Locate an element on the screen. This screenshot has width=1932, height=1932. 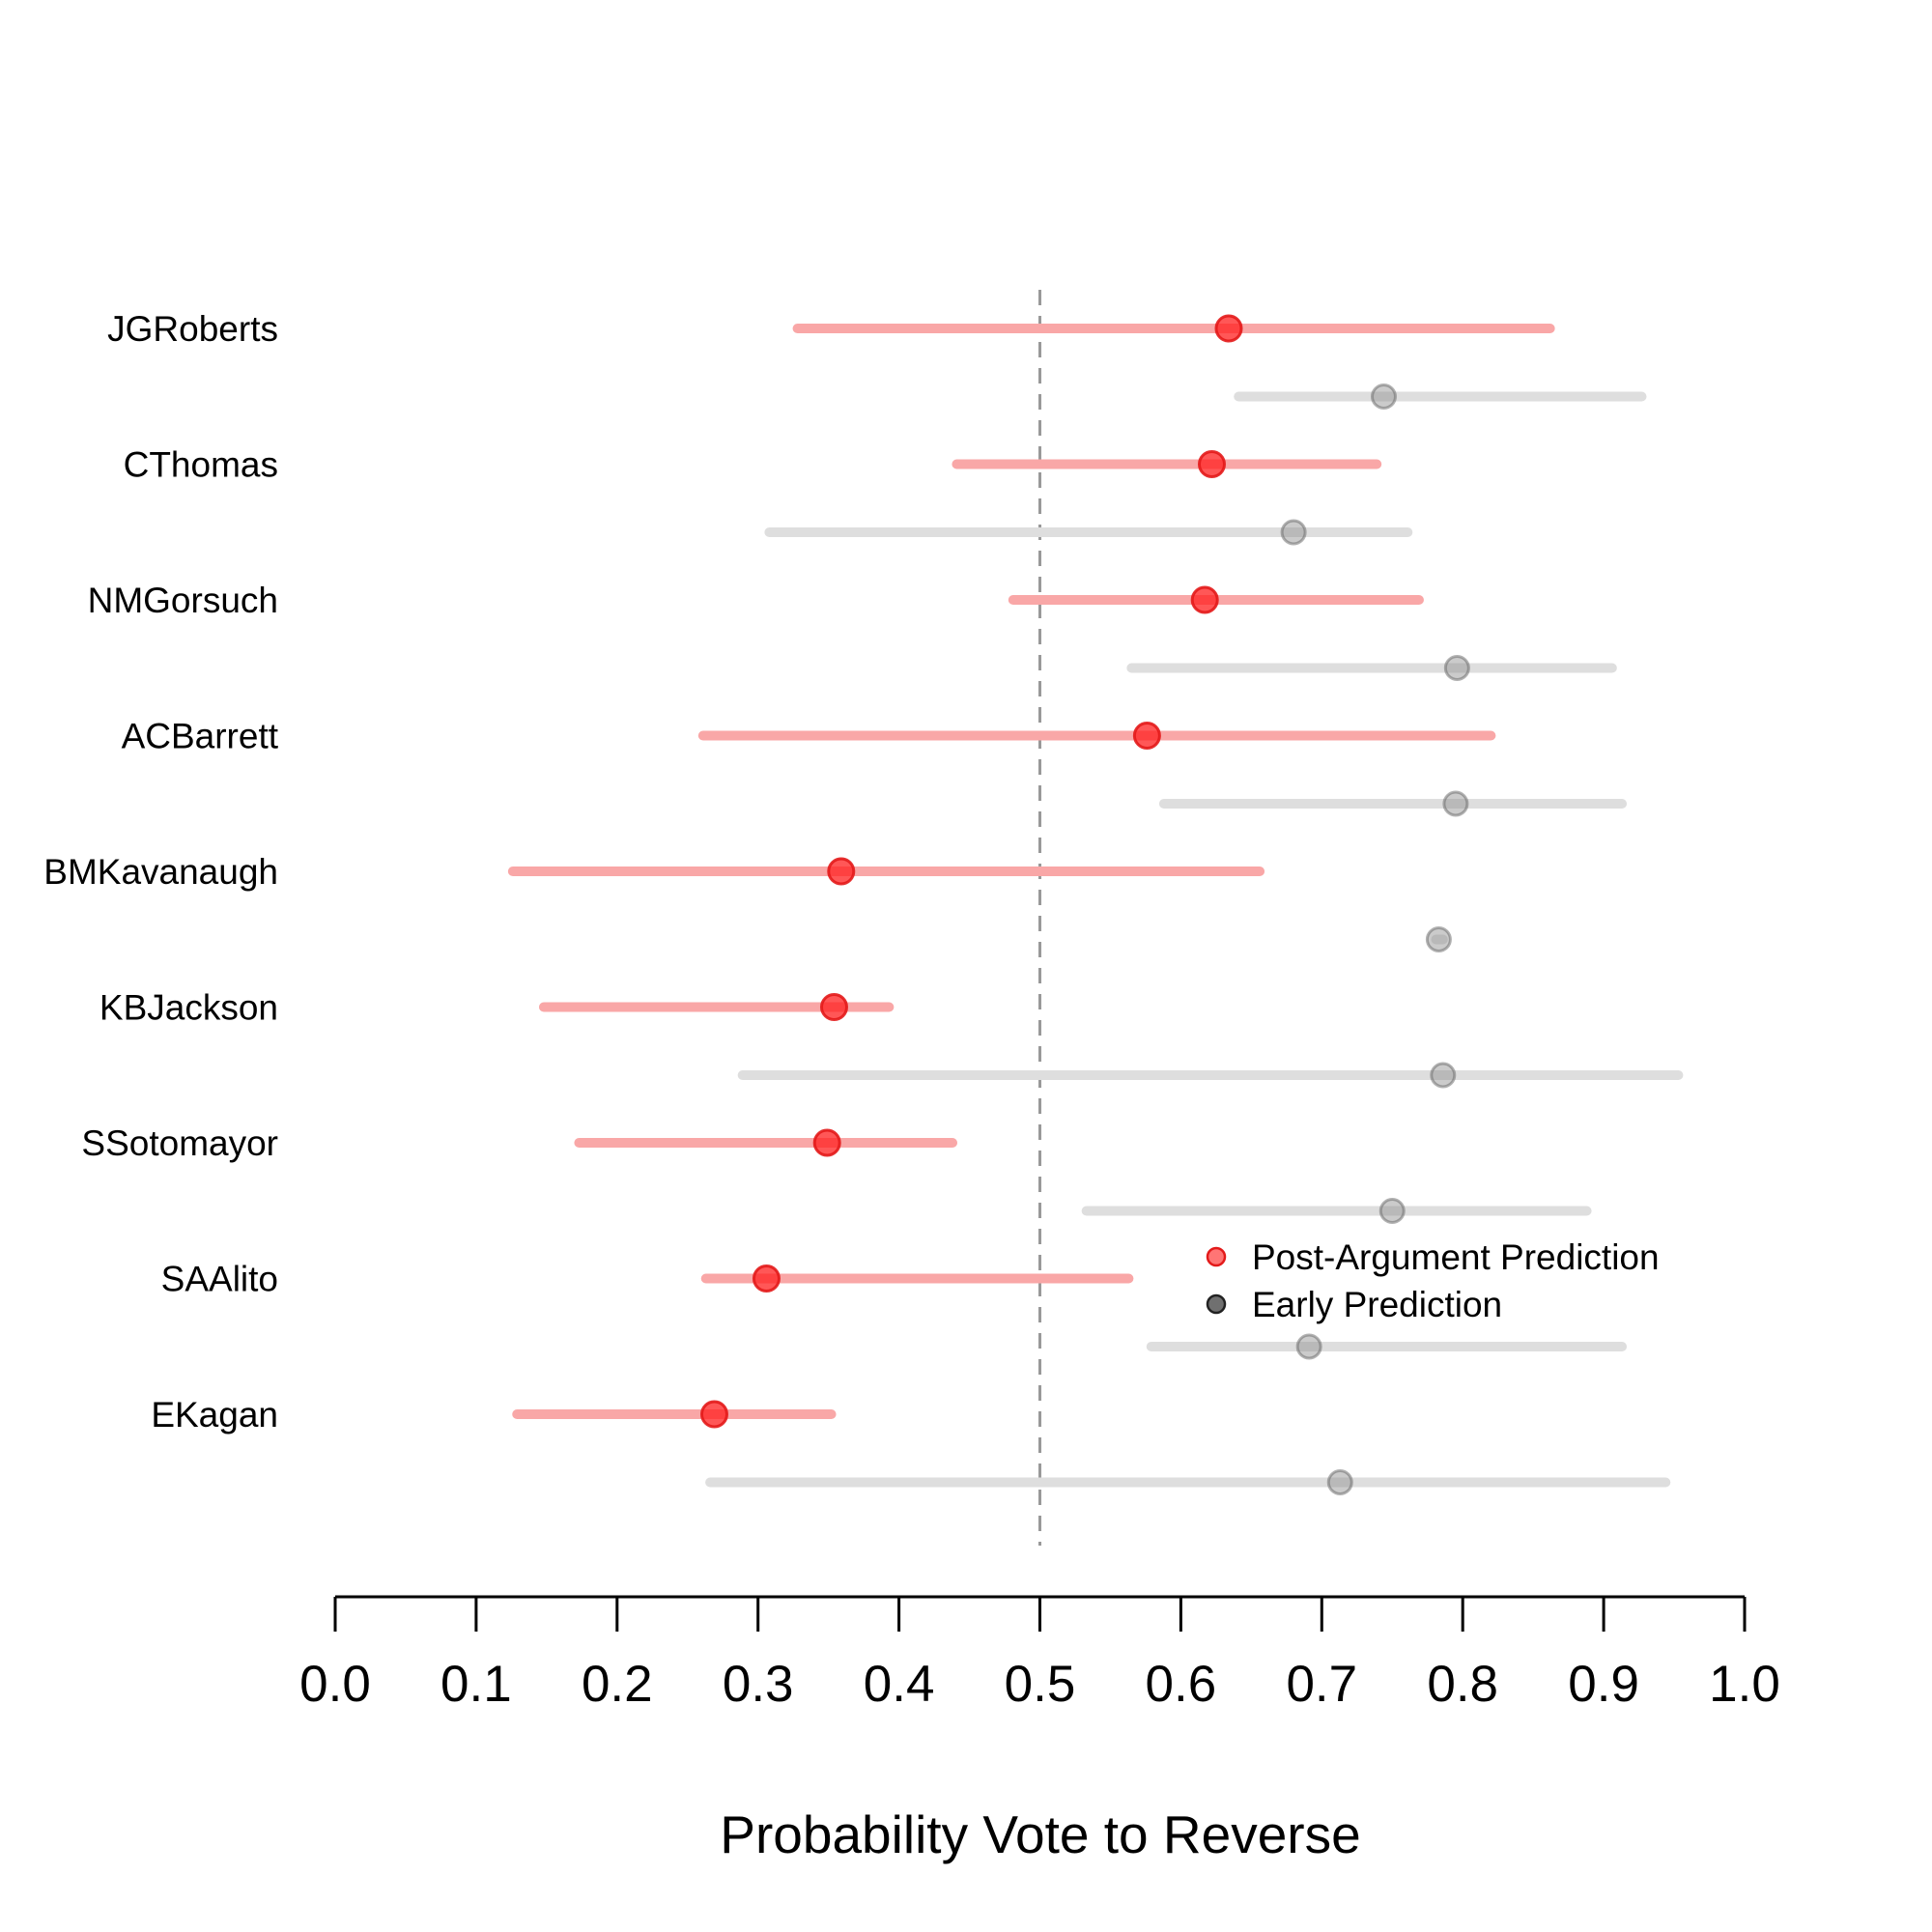
justice-name-label: EKagan is located at coordinates (214, 1415).